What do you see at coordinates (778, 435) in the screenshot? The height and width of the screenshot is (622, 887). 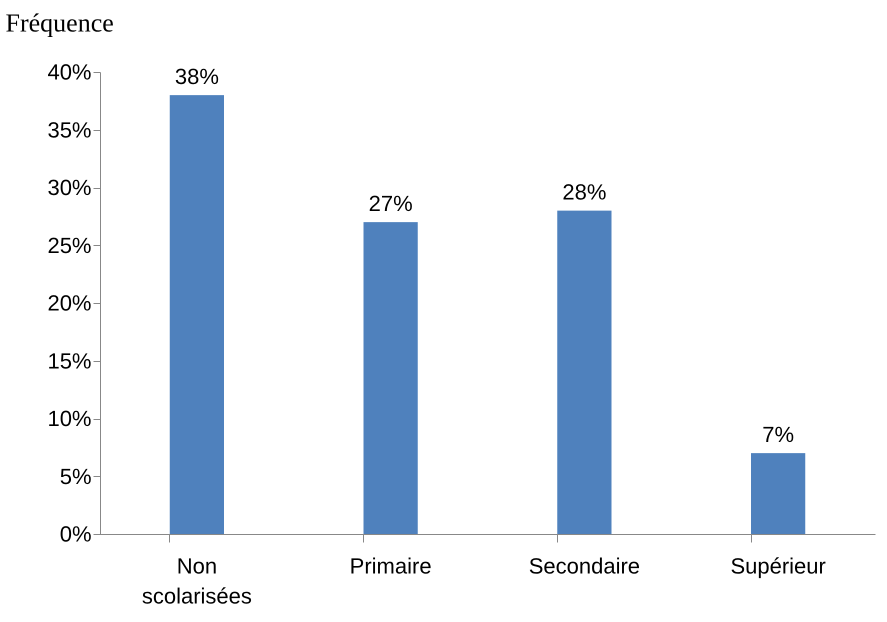 I see `data-label: 7%` at bounding box center [778, 435].